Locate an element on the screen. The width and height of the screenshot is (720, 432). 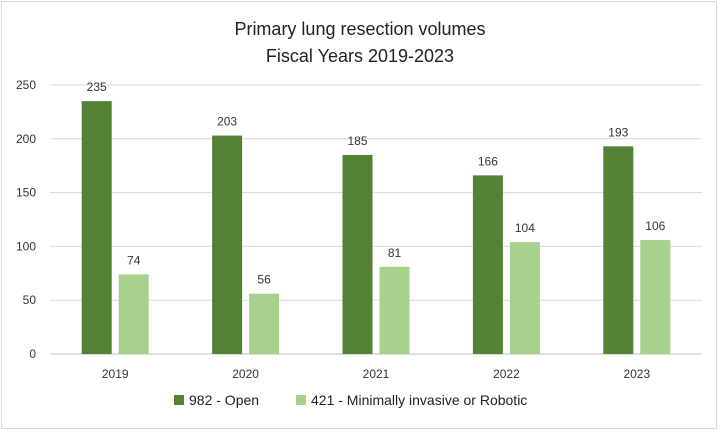
bar-minimally-invasive-2020 is located at coordinates (264, 323).